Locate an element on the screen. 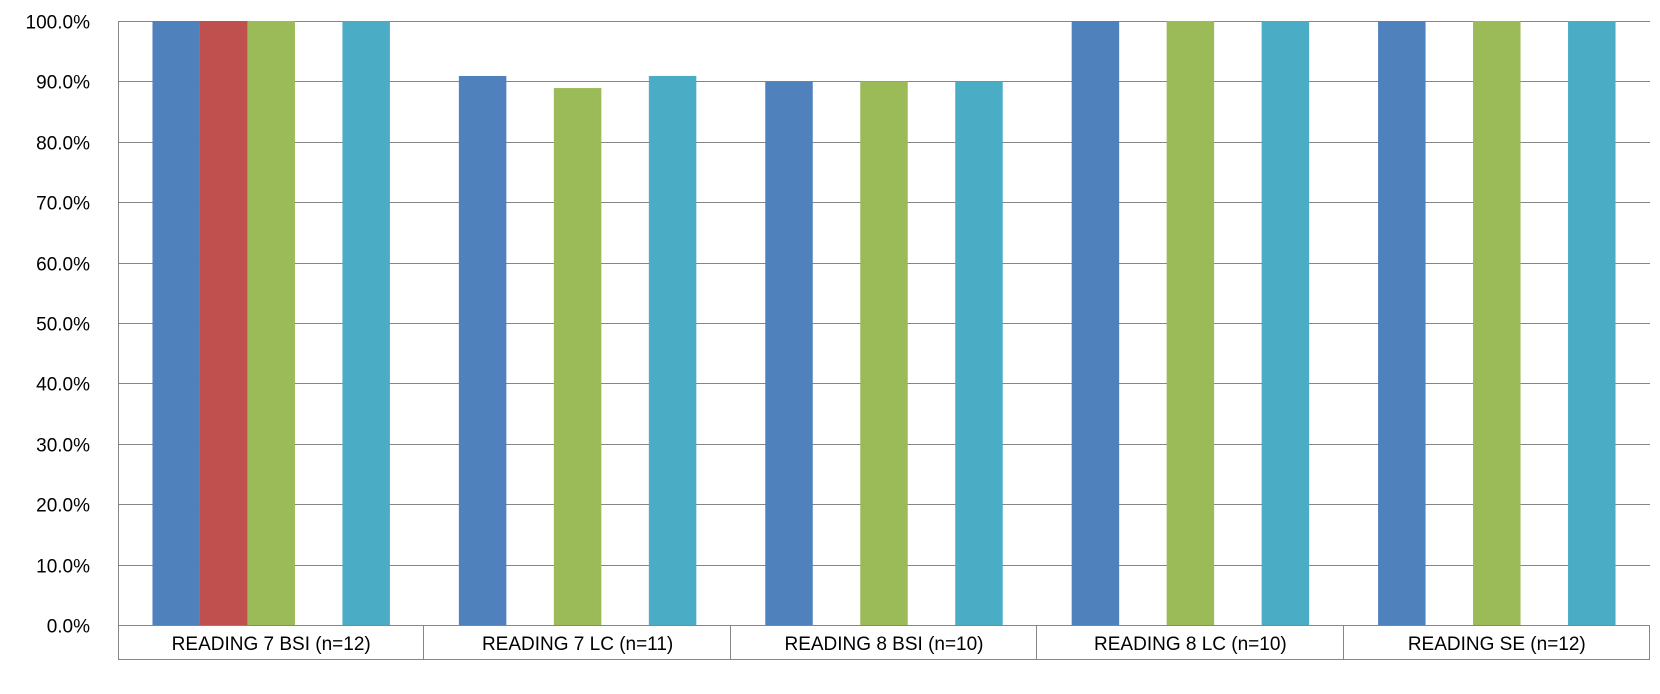 The image size is (1660, 694). y-tick-label: 10.0% is located at coordinates (63, 567).